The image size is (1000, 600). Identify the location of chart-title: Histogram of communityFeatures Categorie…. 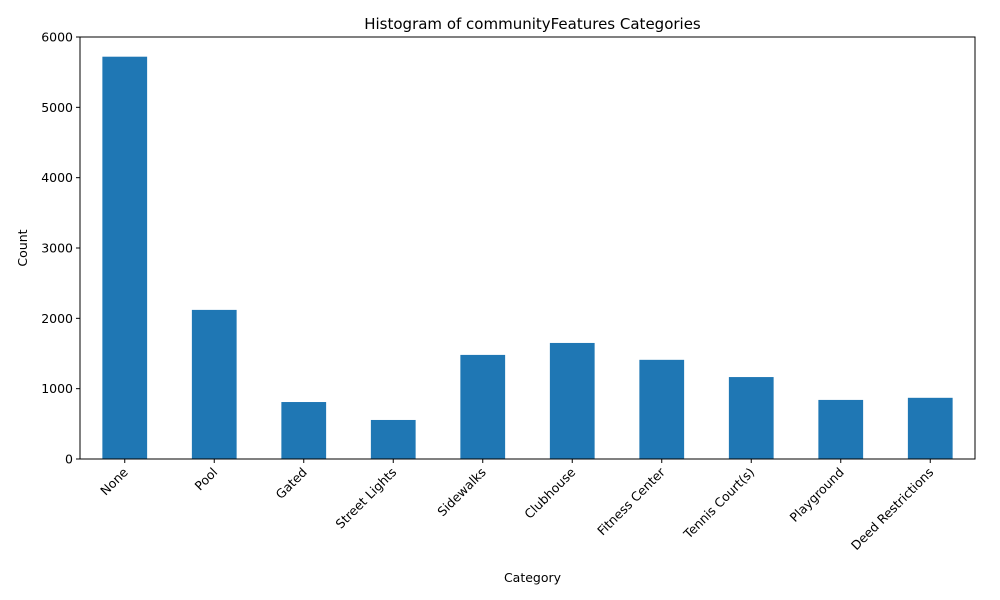
(532, 24).